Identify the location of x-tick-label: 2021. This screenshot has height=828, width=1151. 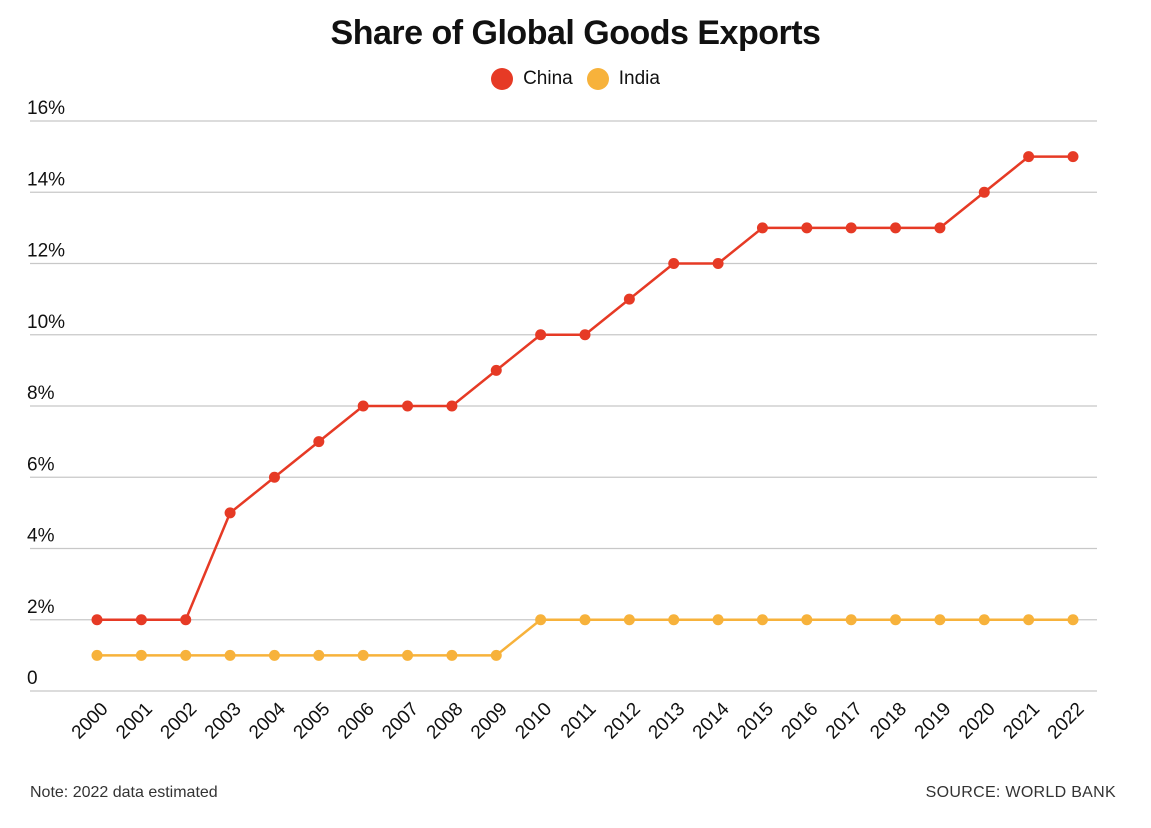
(1021, 721).